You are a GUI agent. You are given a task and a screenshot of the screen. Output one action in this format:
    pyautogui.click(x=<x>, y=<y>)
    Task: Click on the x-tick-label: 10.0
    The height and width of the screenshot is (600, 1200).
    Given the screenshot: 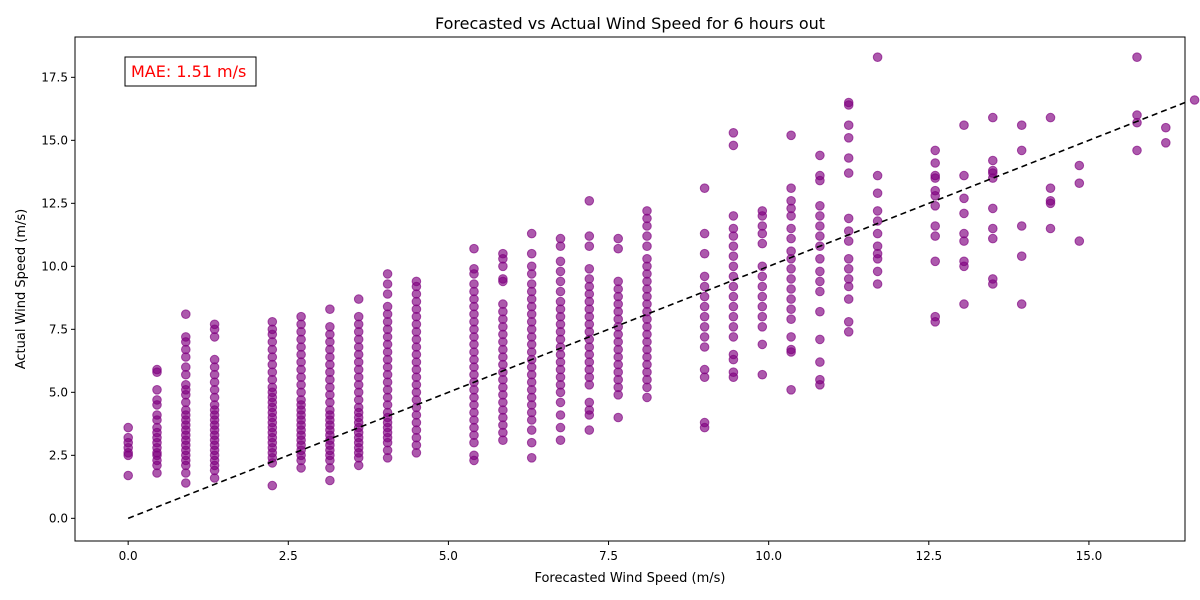 What is the action you would take?
    pyautogui.click(x=768, y=556)
    